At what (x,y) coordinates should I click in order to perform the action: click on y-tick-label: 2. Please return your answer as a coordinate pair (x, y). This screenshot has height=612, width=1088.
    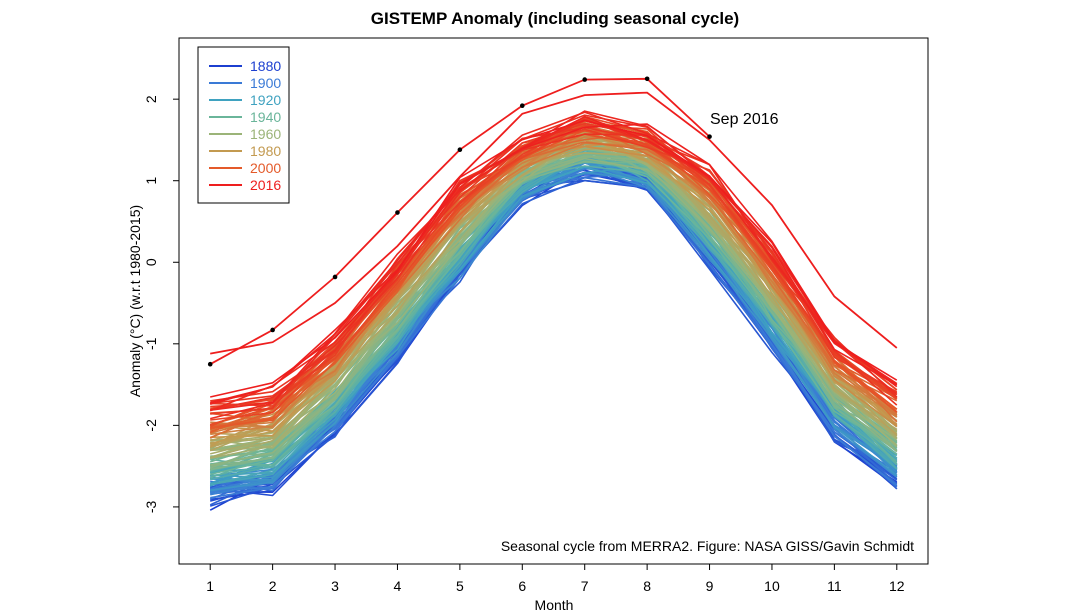
    Looking at the image, I should click on (151, 99).